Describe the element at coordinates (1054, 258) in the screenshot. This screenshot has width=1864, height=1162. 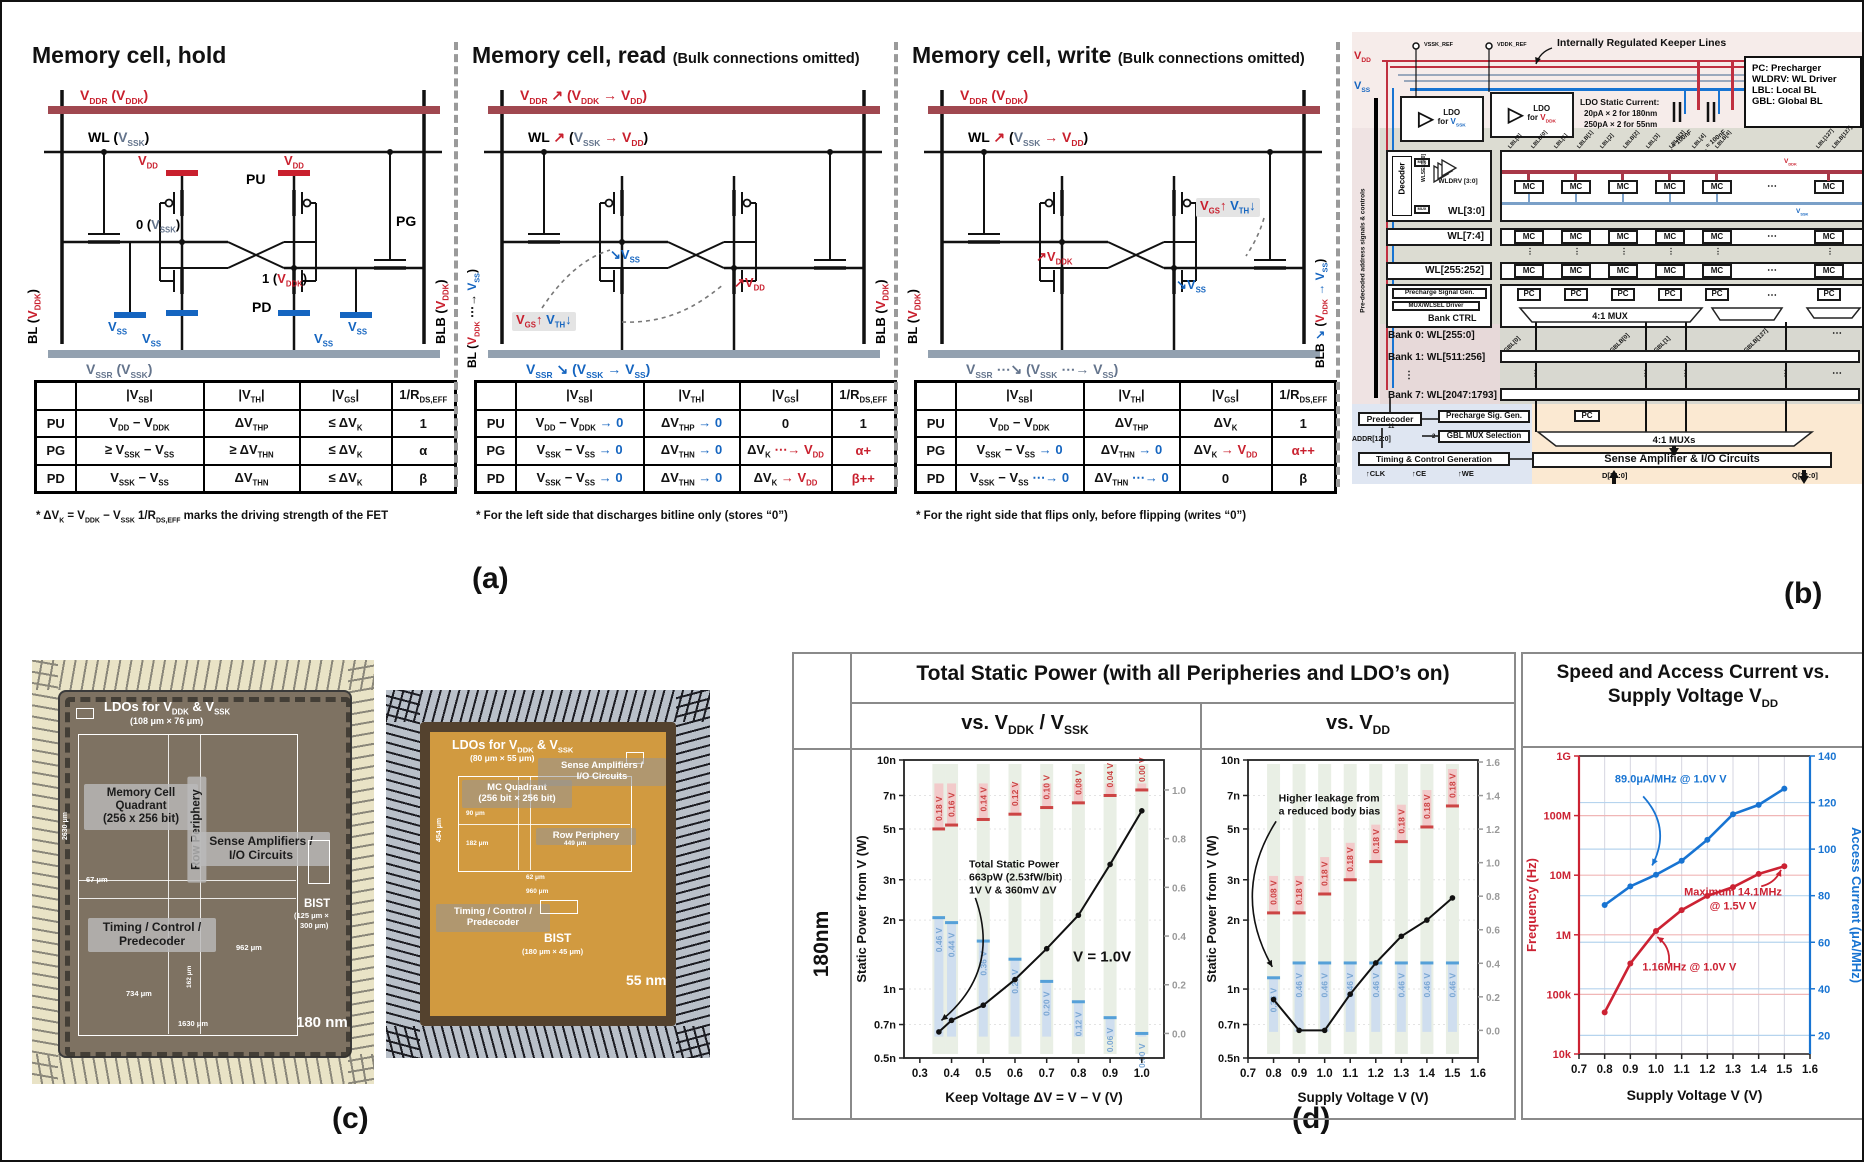
I see `schematic-label: ↗VDDK` at that location.